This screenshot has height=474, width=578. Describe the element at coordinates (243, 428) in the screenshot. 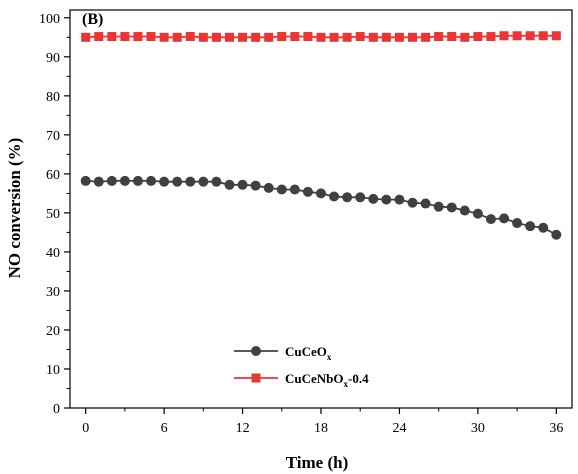

I see `x-tick-label: 12` at that location.